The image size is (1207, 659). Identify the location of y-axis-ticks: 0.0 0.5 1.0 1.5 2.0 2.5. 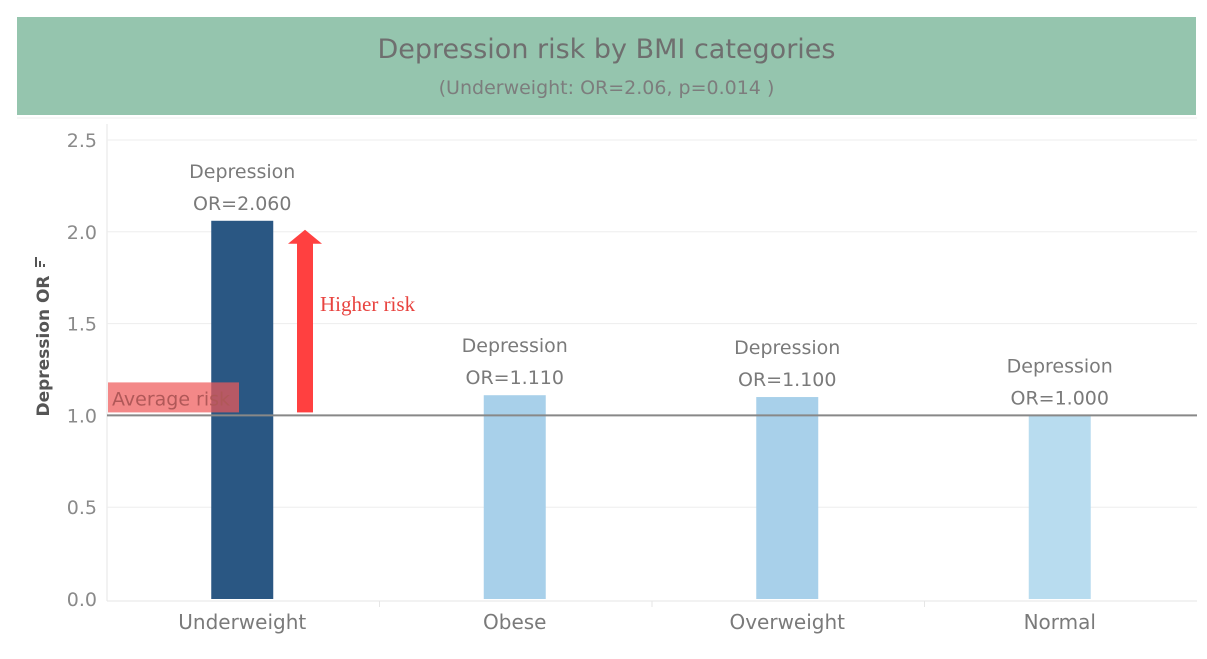
(82, 370).